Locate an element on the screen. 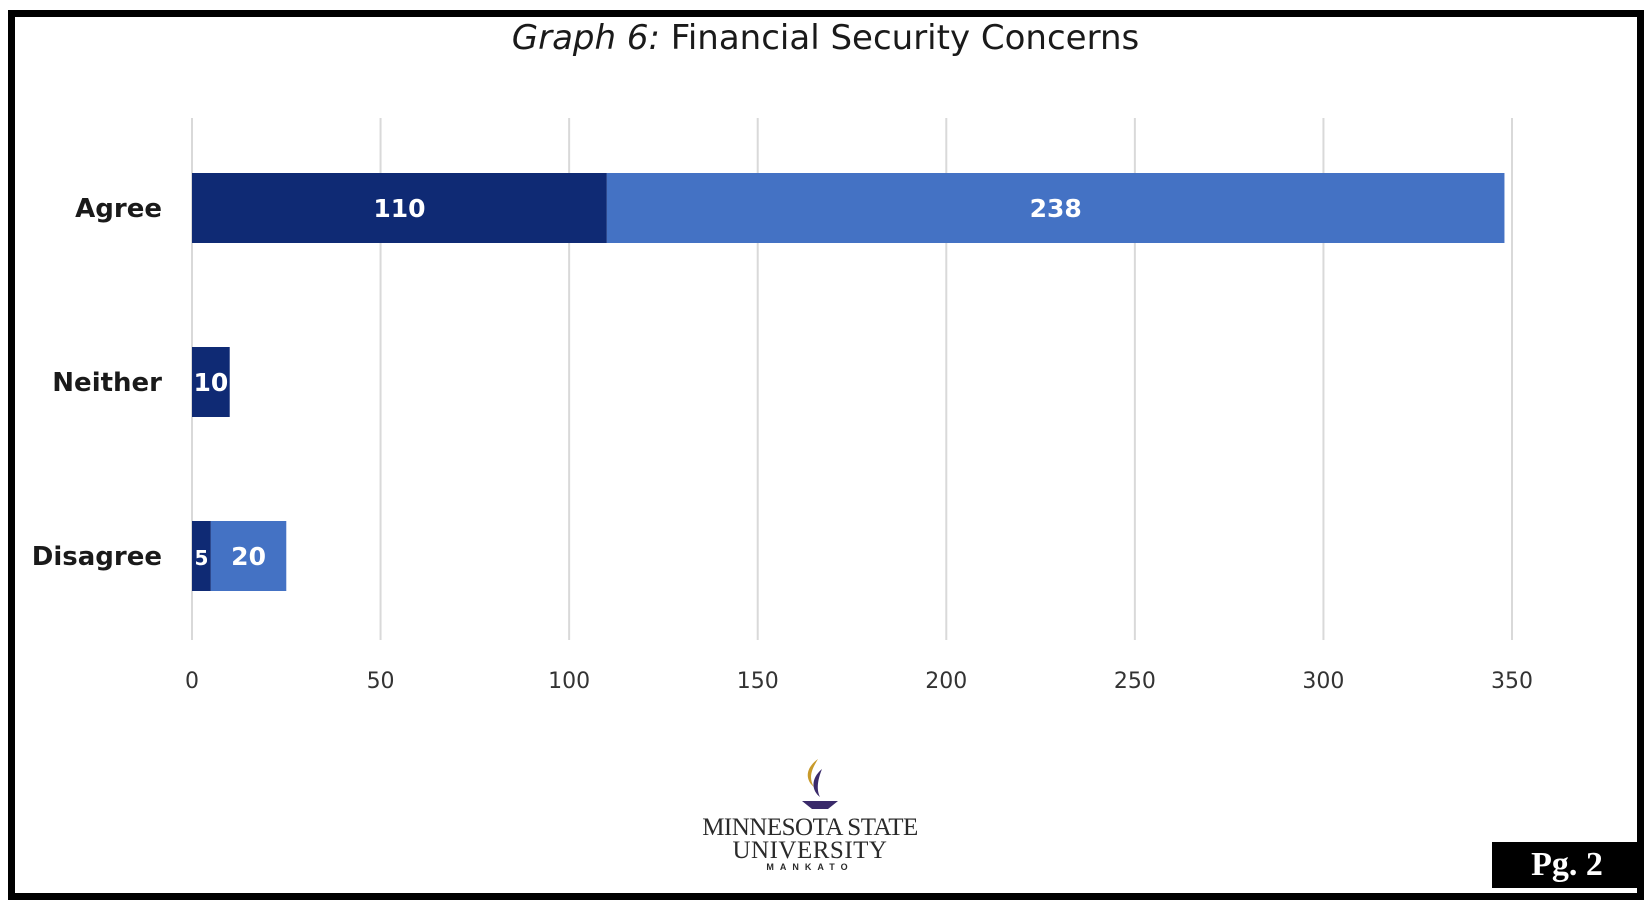 This screenshot has height=900, width=1651. page-number-badge: Pg. 2 is located at coordinates (1567, 865).